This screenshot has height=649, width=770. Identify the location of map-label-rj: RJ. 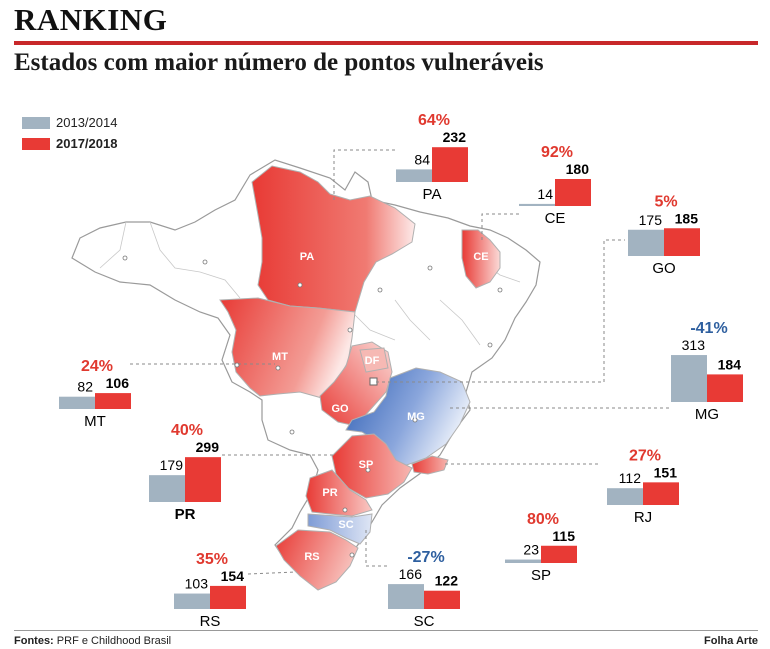
(450, 479).